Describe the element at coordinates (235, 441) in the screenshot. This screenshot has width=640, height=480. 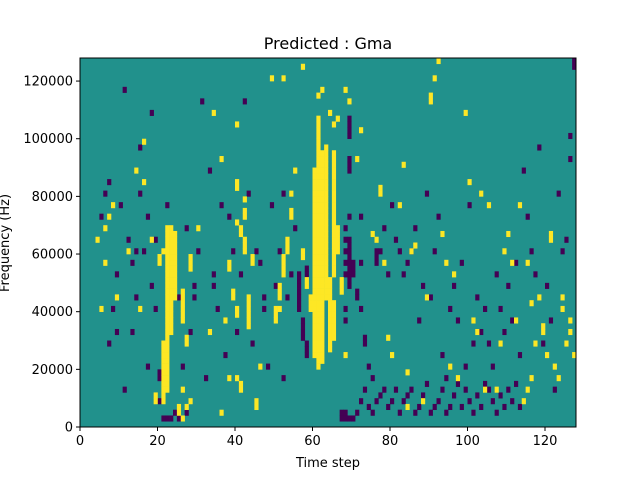
I see `x-tick-label: 40` at that location.